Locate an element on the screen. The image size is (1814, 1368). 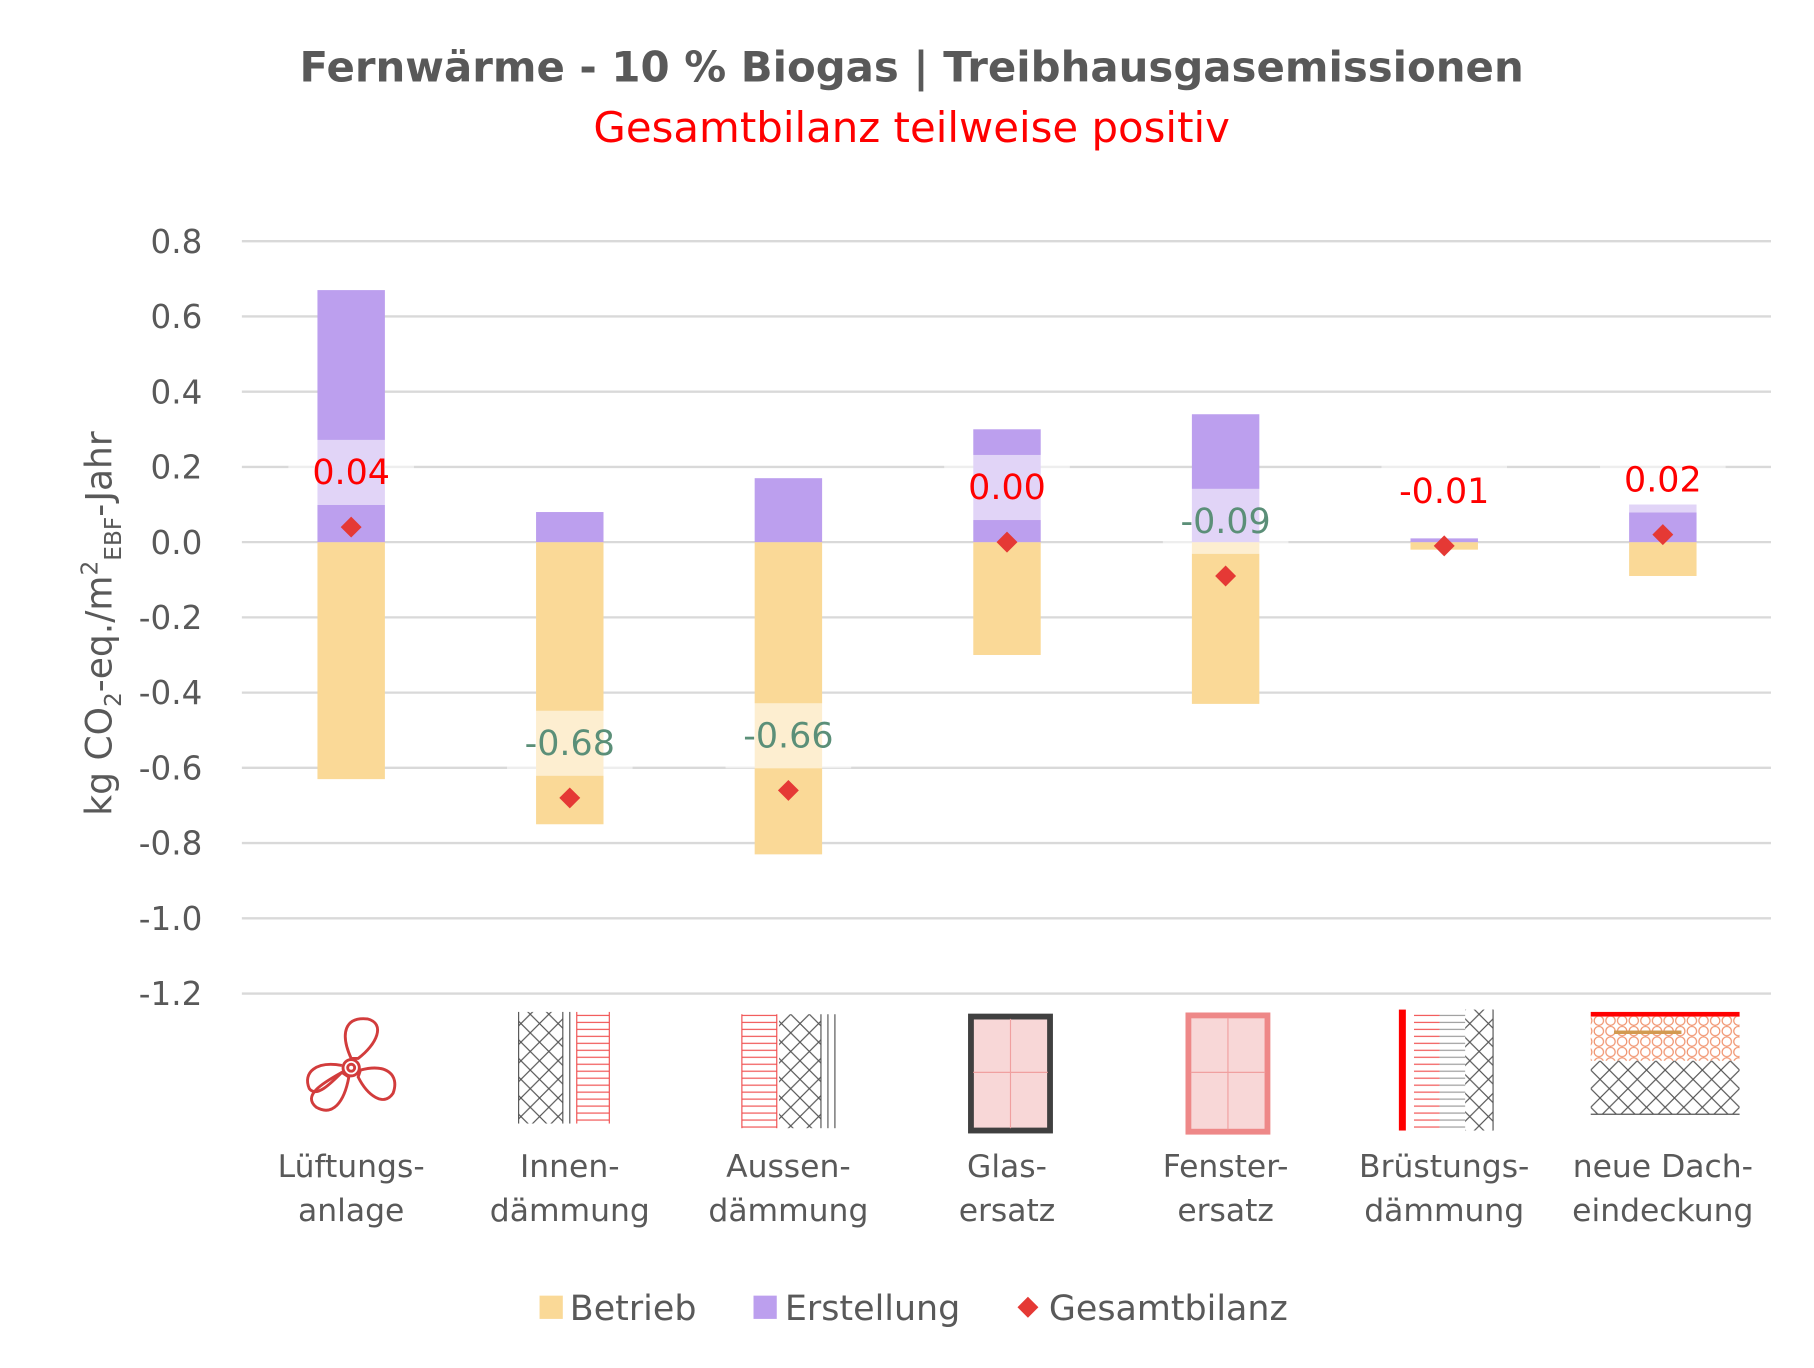
y-tick-label: -0.2 is located at coordinates (171, 618).